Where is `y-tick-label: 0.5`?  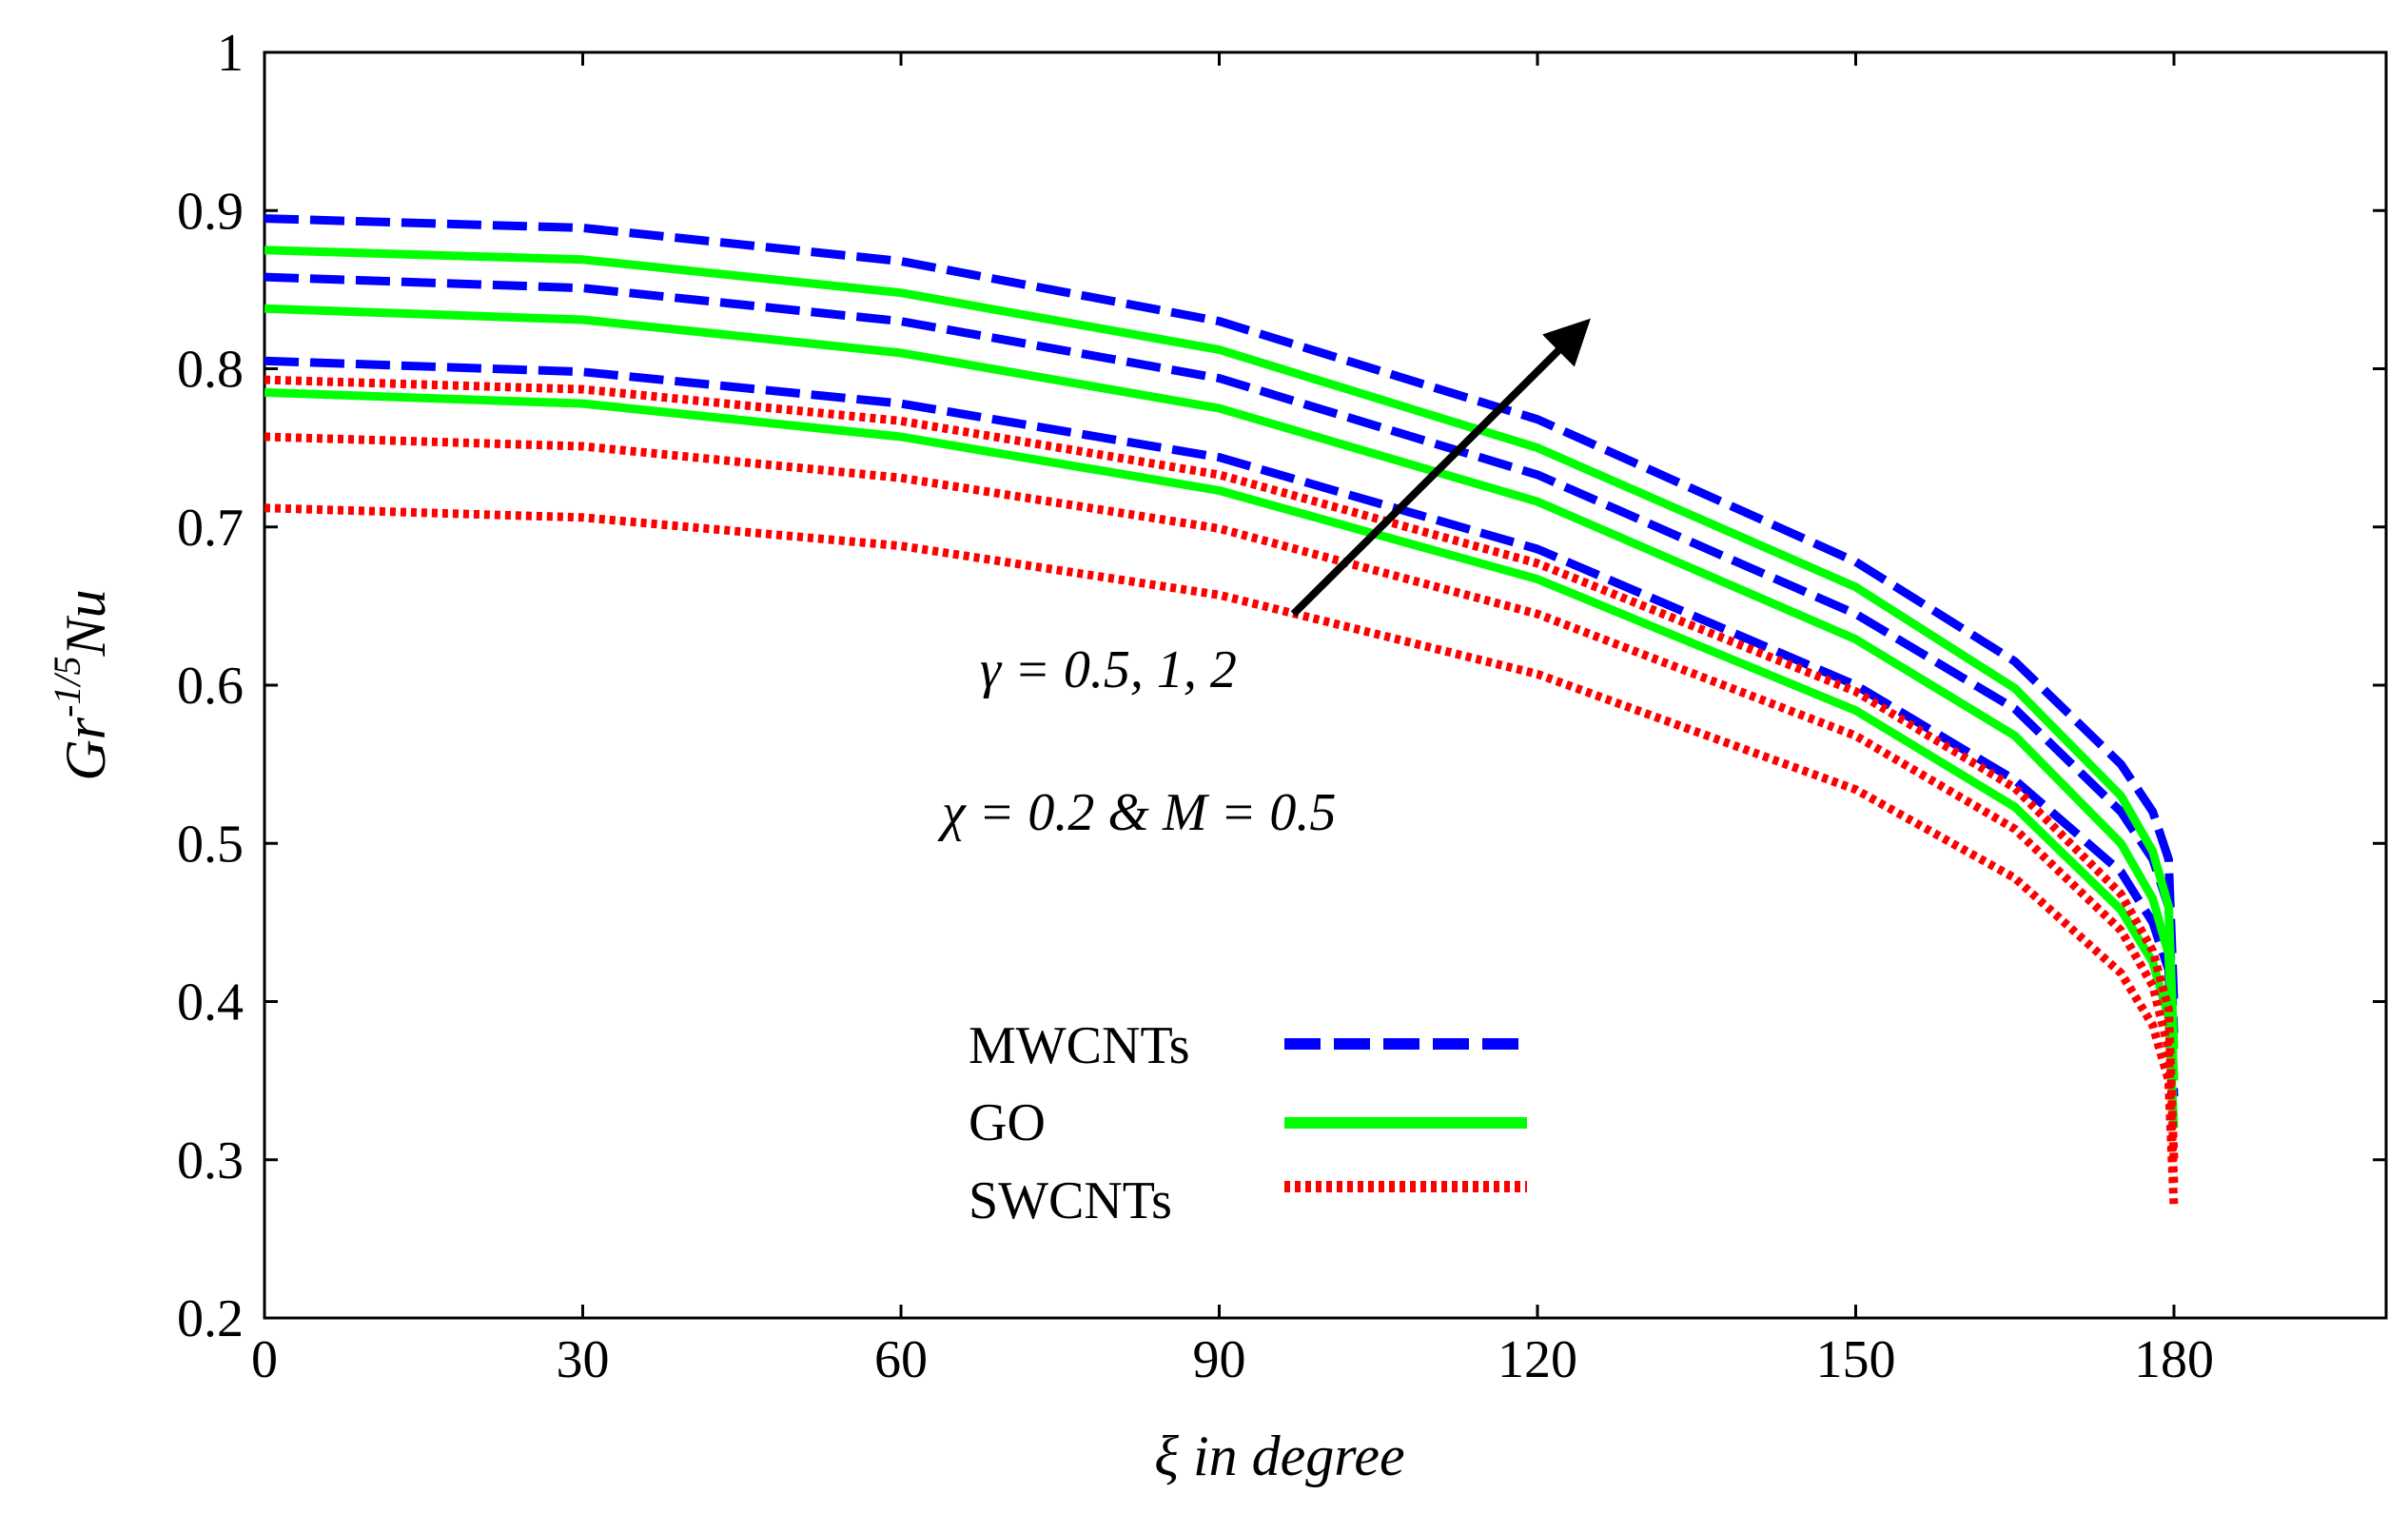 y-tick-label: 0.5 is located at coordinates (210, 844).